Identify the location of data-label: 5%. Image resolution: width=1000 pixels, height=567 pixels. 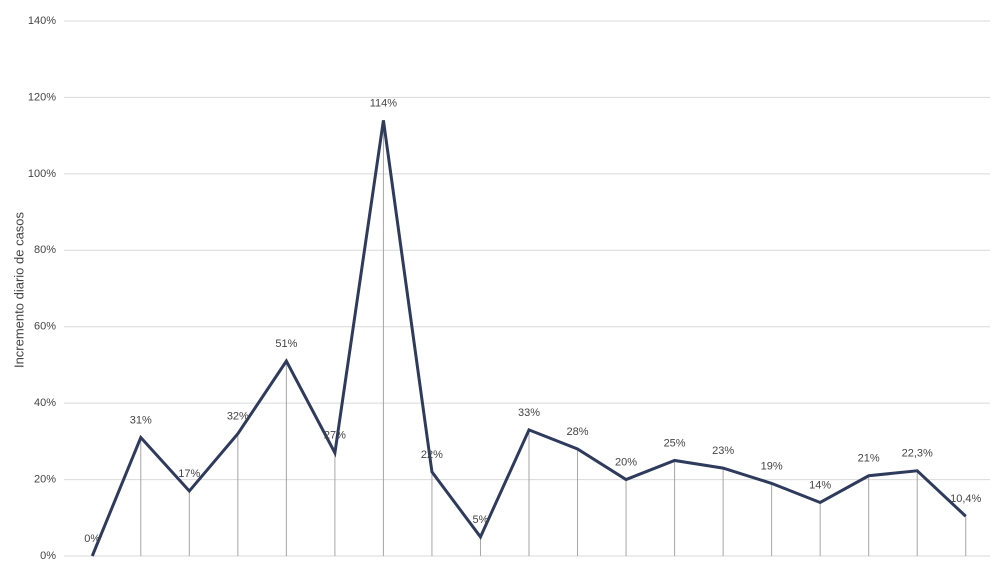
(481, 520).